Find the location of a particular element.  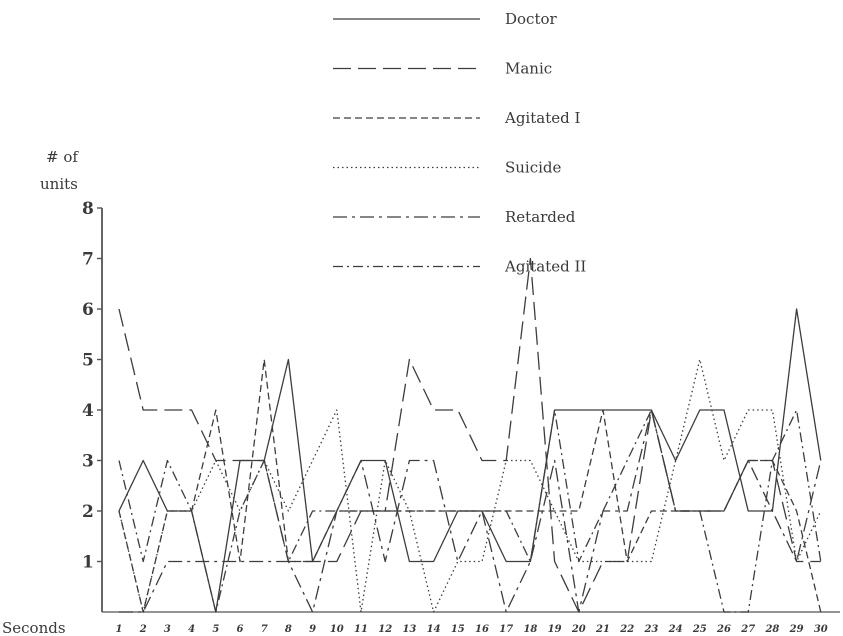

x-tick-label: 29 is located at coordinates (796, 629).